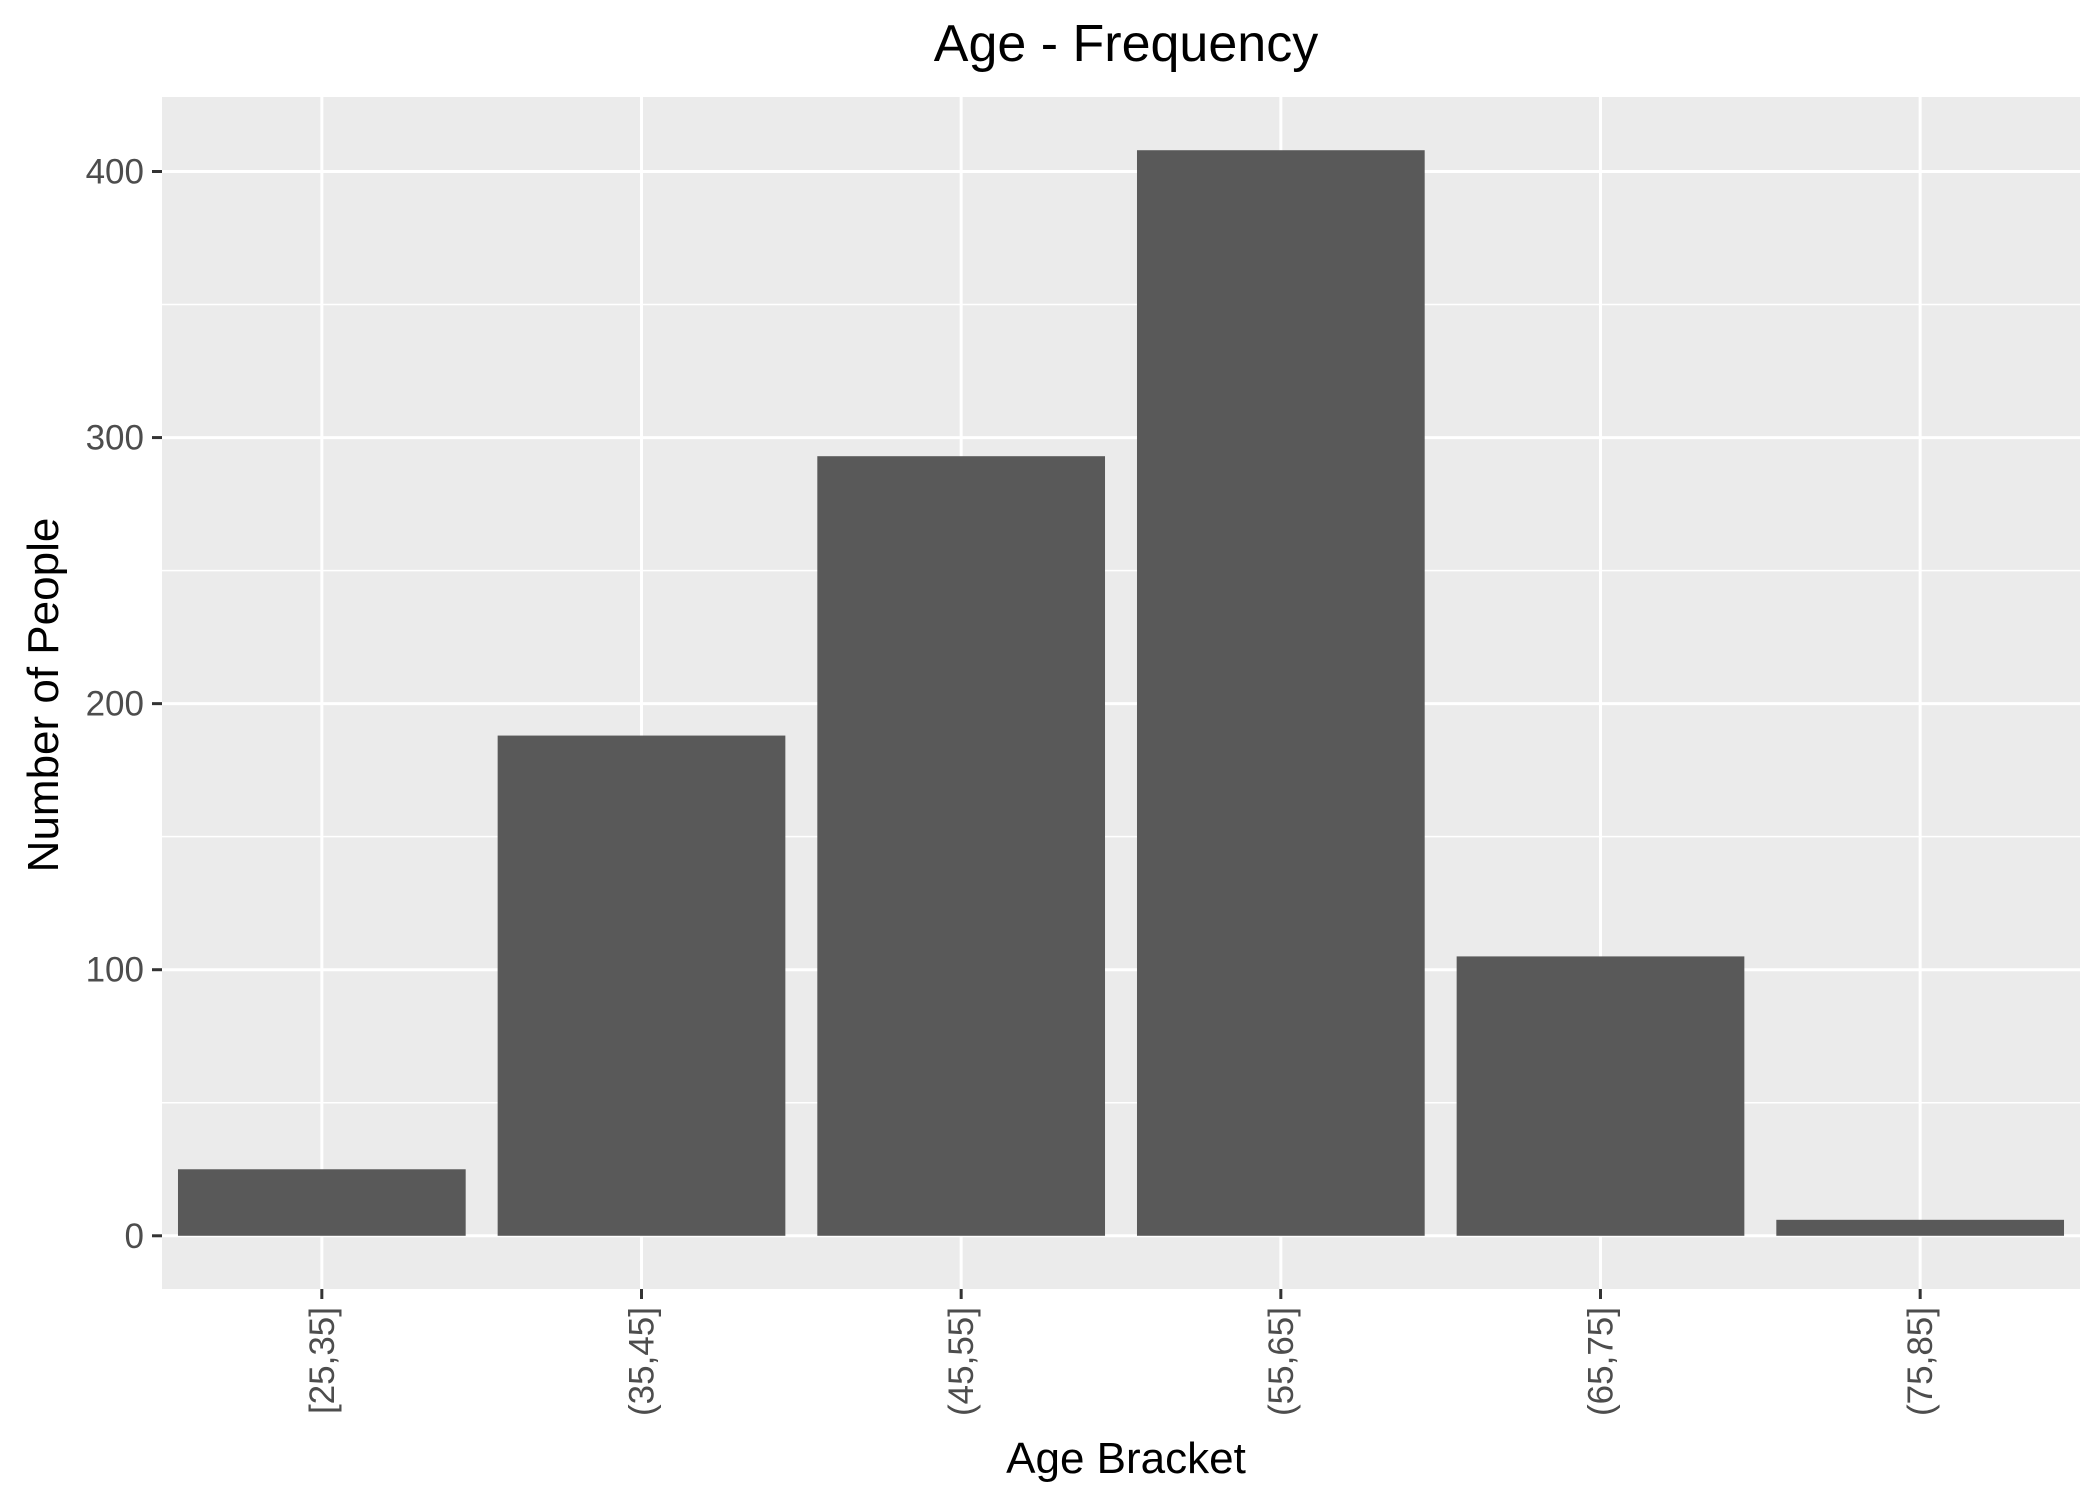 The height and width of the screenshot is (1499, 2100). What do you see at coordinates (1601, 1361) in the screenshot?
I see `x-tick-label: (65,75]` at bounding box center [1601, 1361].